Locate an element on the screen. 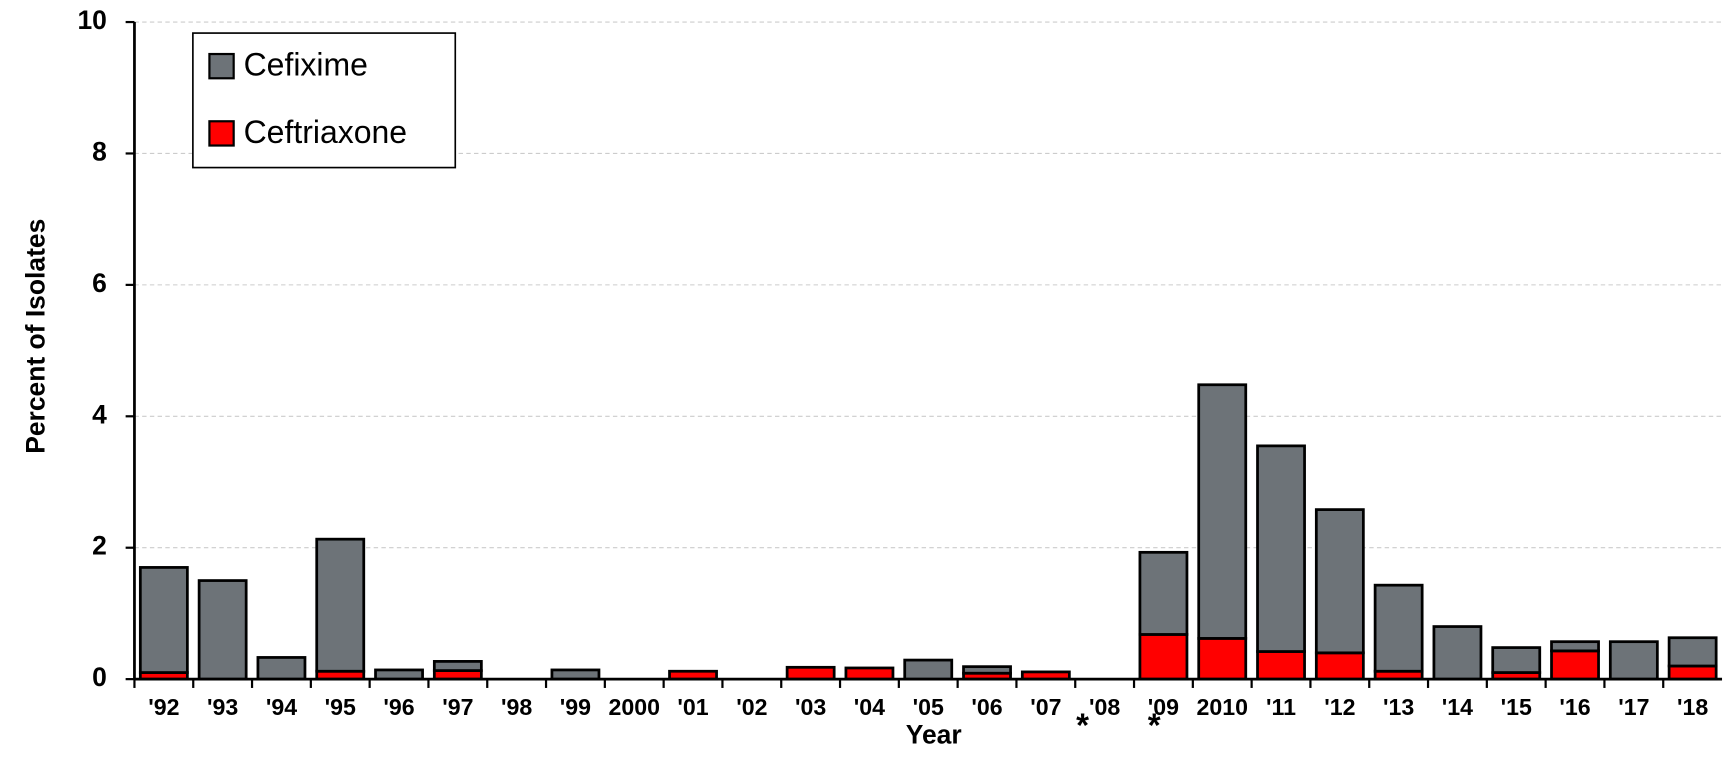 This screenshot has width=1733, height=758. x-tick-label: '06 is located at coordinates (986, 707).